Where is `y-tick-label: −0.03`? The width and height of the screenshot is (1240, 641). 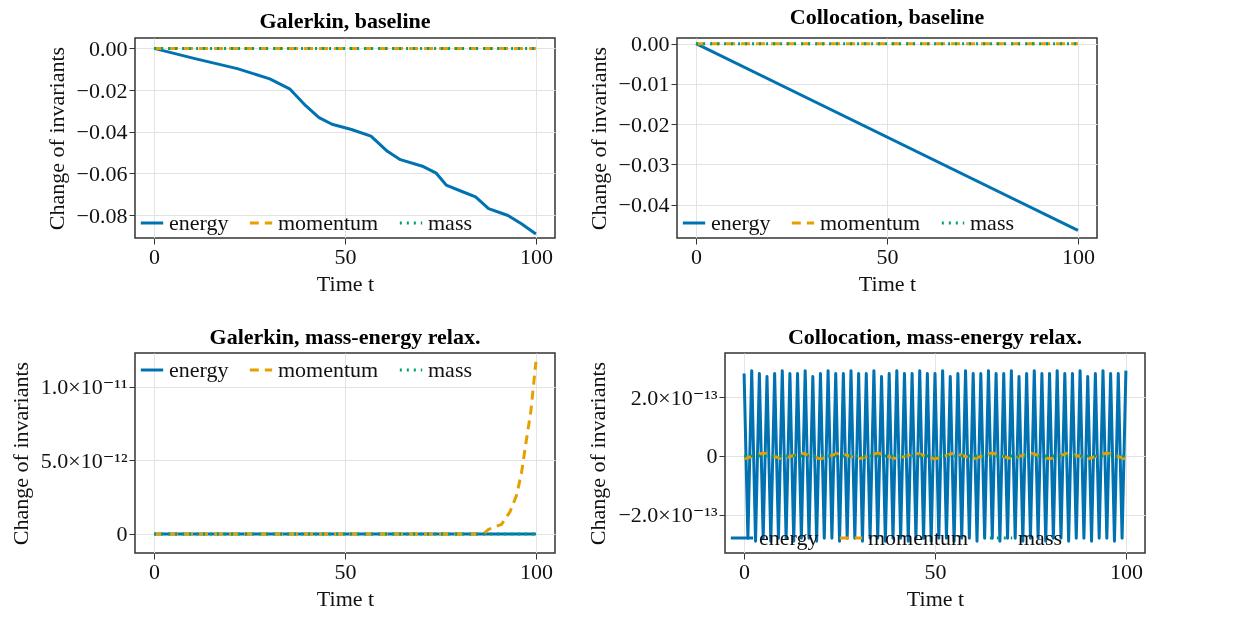
y-tick-label: −0.03 is located at coordinates (644, 164).